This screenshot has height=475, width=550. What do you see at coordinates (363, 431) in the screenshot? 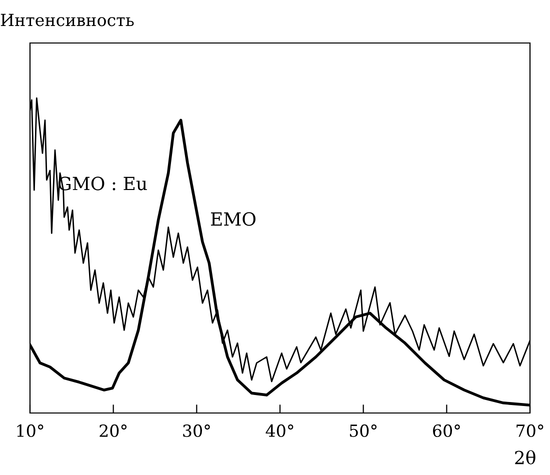
I see `x-tick-label: 50°` at bounding box center [363, 431].